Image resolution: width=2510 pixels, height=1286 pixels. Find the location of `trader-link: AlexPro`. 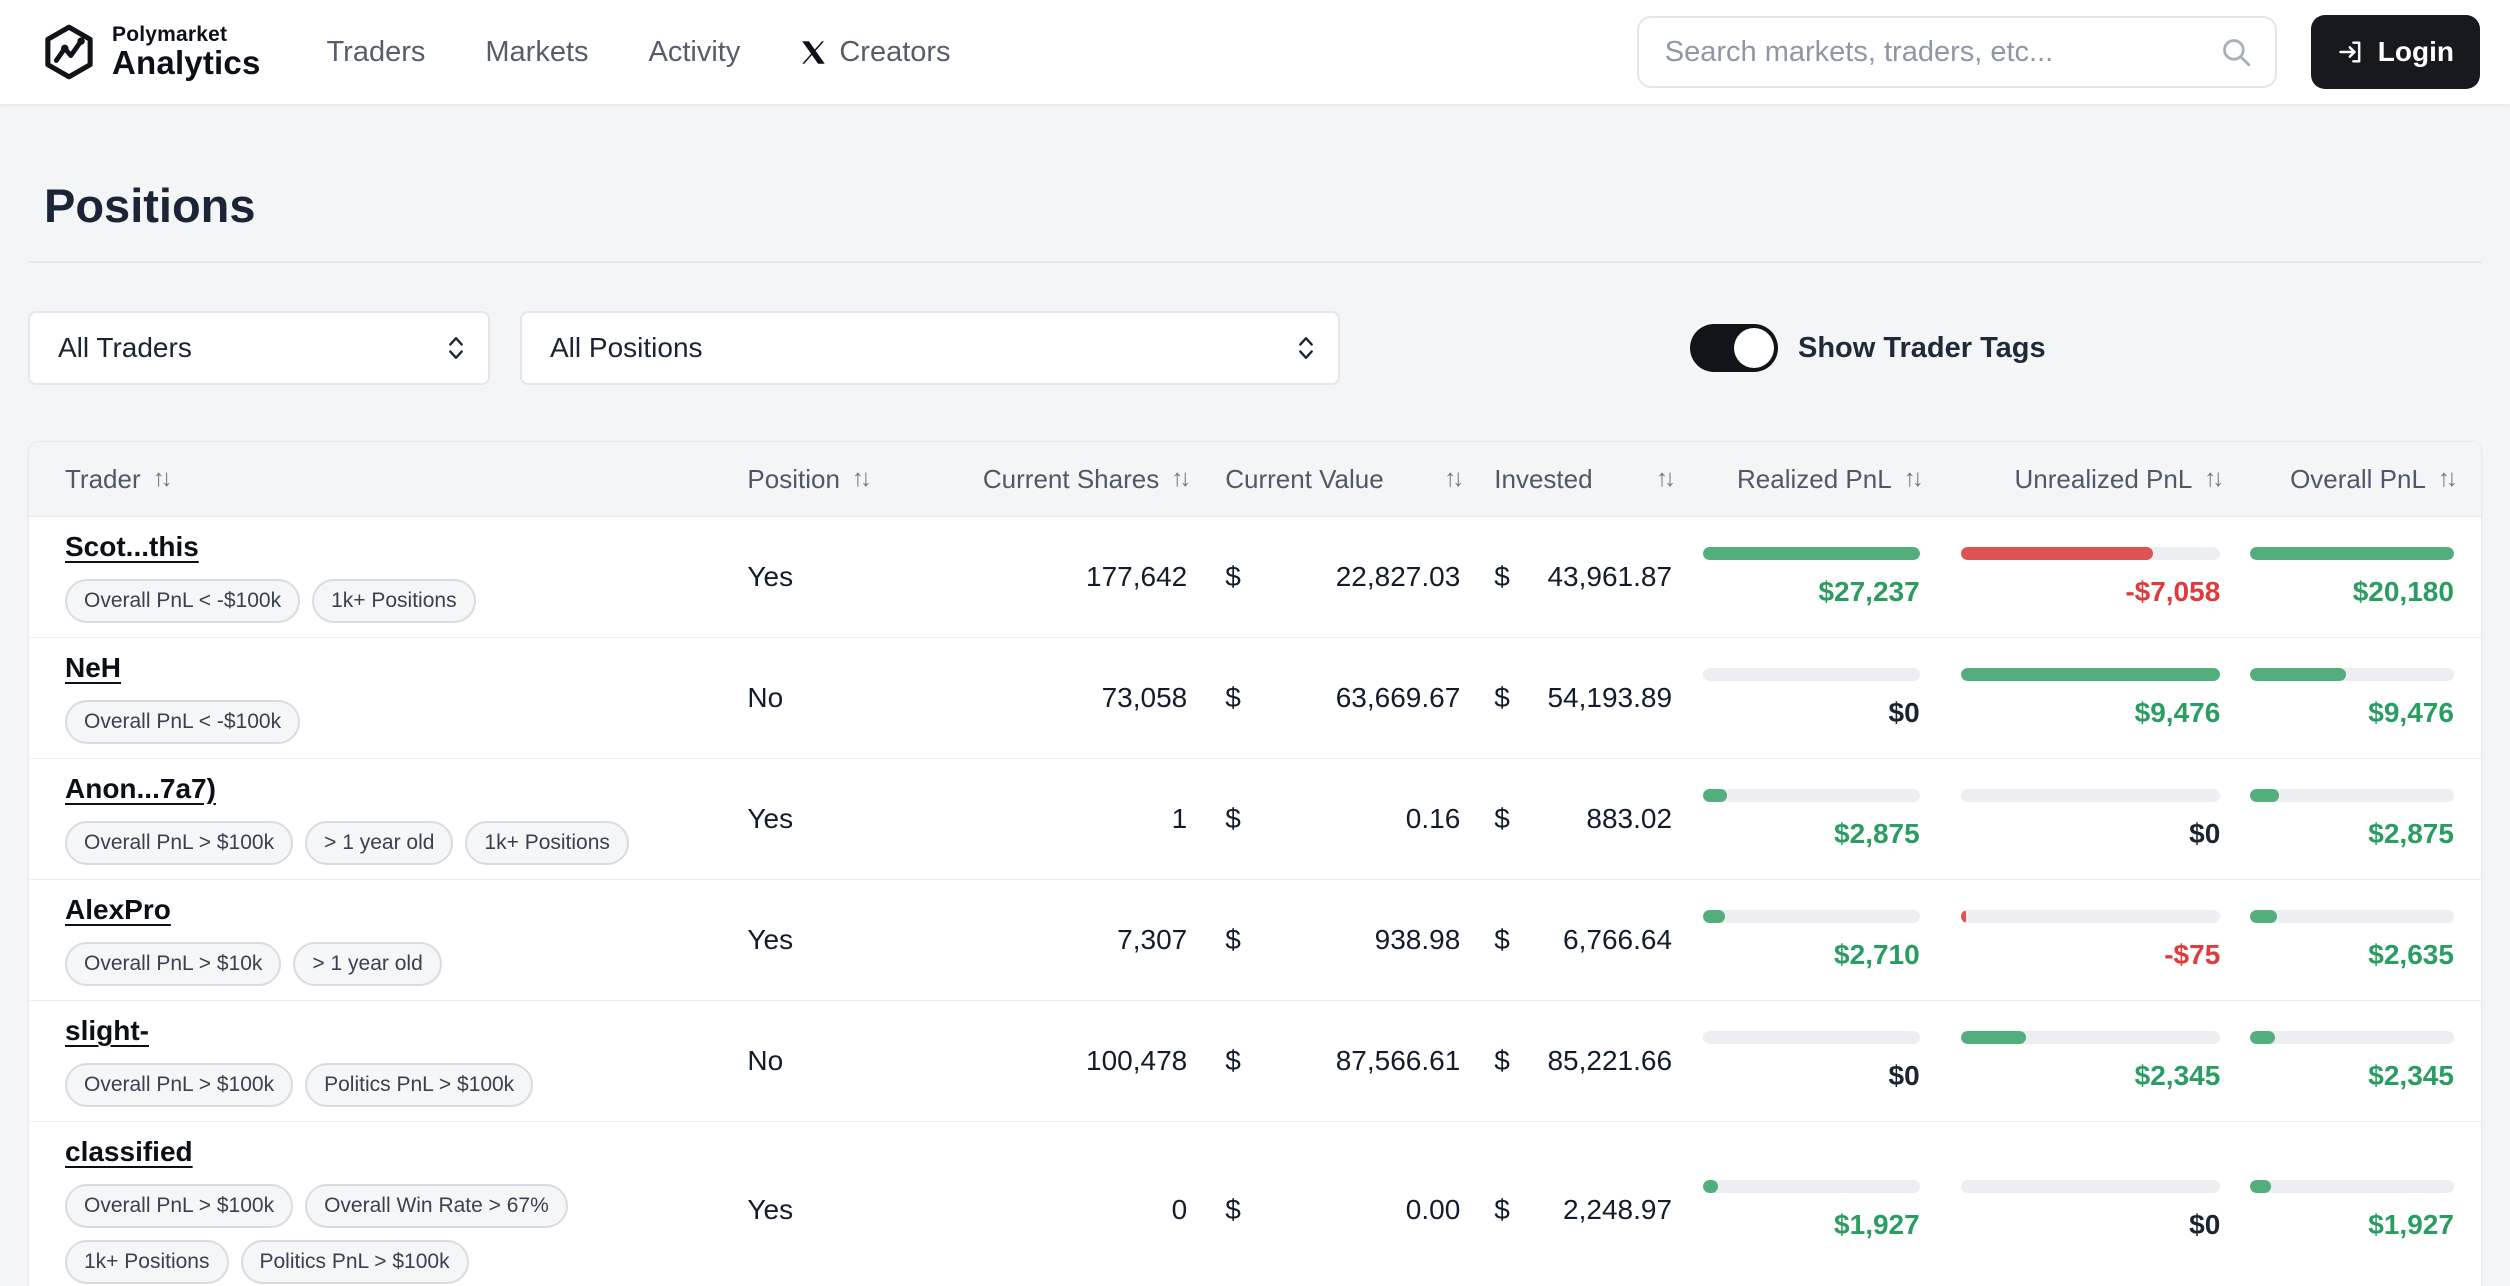

trader-link: AlexPro is located at coordinates (118, 909).